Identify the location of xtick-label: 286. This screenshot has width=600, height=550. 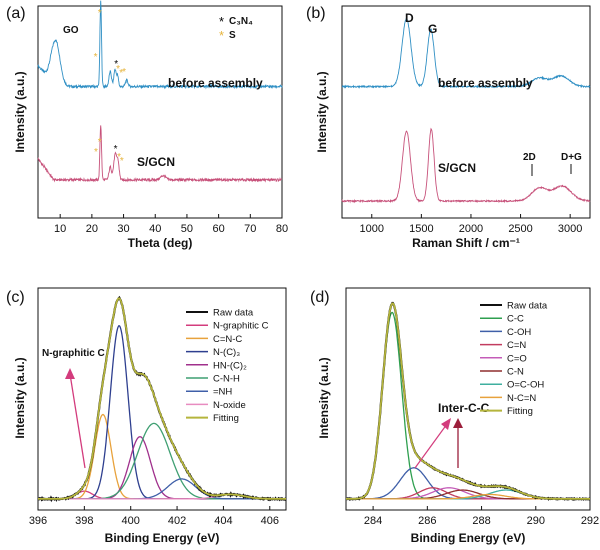
(427, 521).